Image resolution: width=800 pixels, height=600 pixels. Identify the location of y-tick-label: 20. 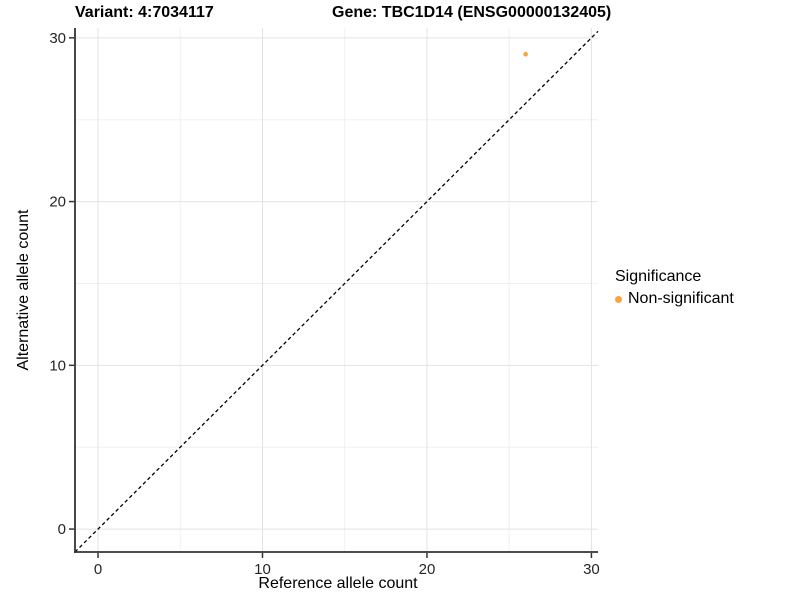
(57, 202).